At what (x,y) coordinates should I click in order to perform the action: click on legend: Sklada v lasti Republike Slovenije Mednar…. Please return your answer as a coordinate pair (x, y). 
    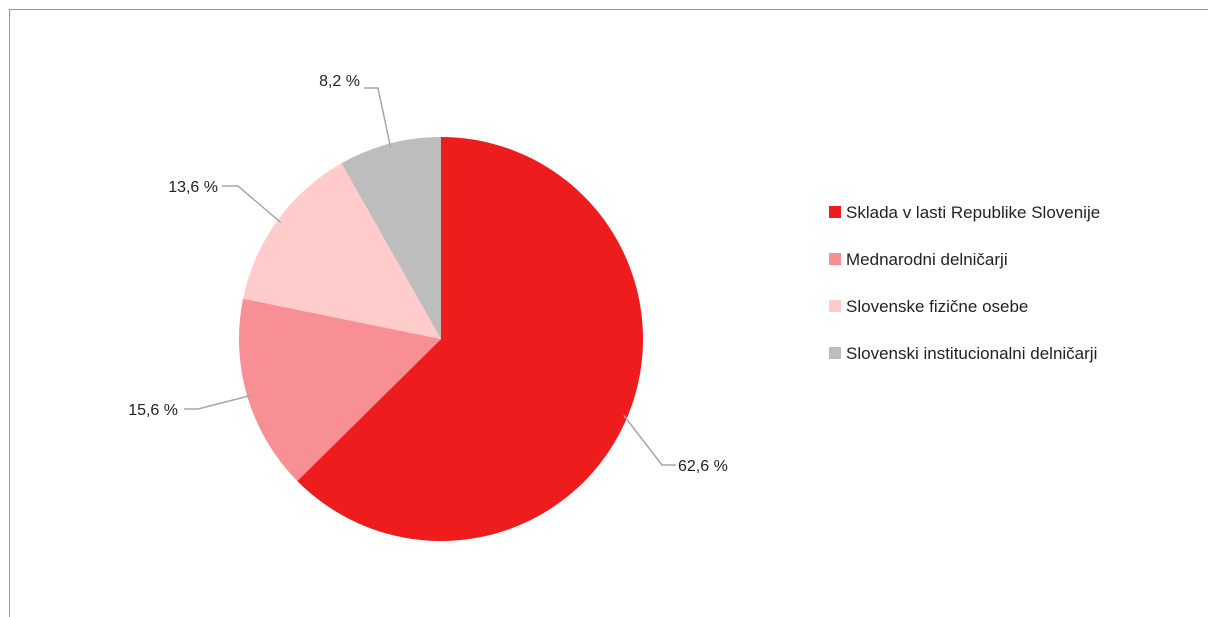
    Looking at the image, I should click on (964, 283).